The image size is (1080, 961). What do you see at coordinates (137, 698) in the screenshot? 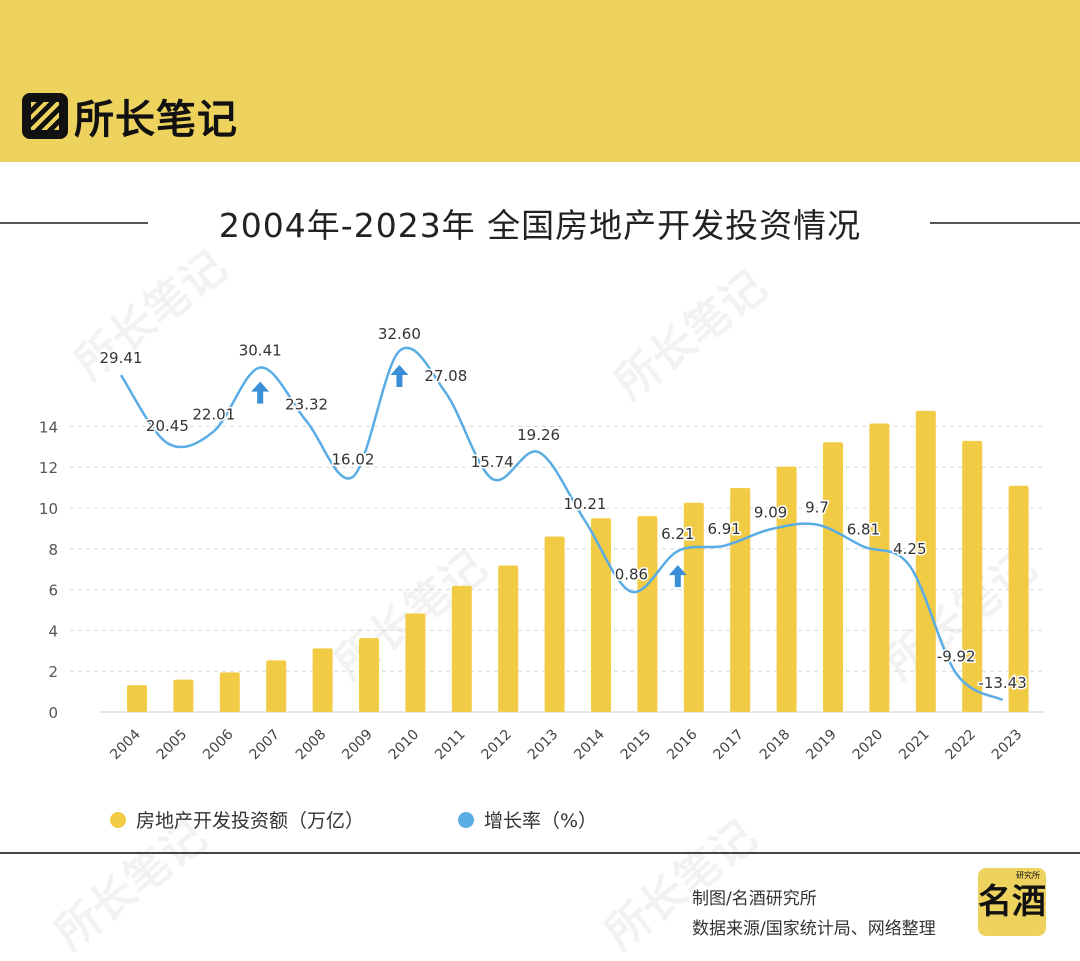
I see `bar-2004` at bounding box center [137, 698].